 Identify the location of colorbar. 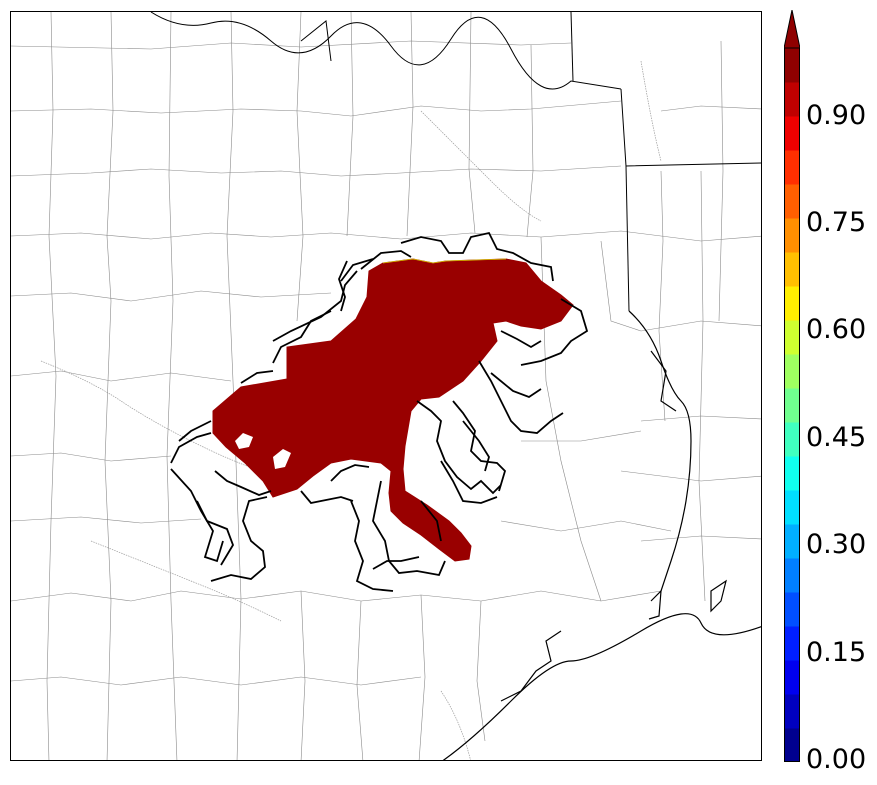
(792, 386).